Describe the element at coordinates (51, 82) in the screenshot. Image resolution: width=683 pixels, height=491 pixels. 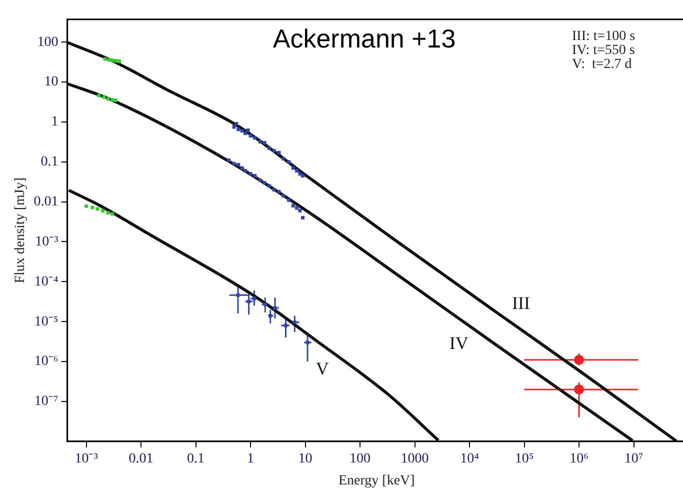
I see `y-tick-label: 10` at that location.